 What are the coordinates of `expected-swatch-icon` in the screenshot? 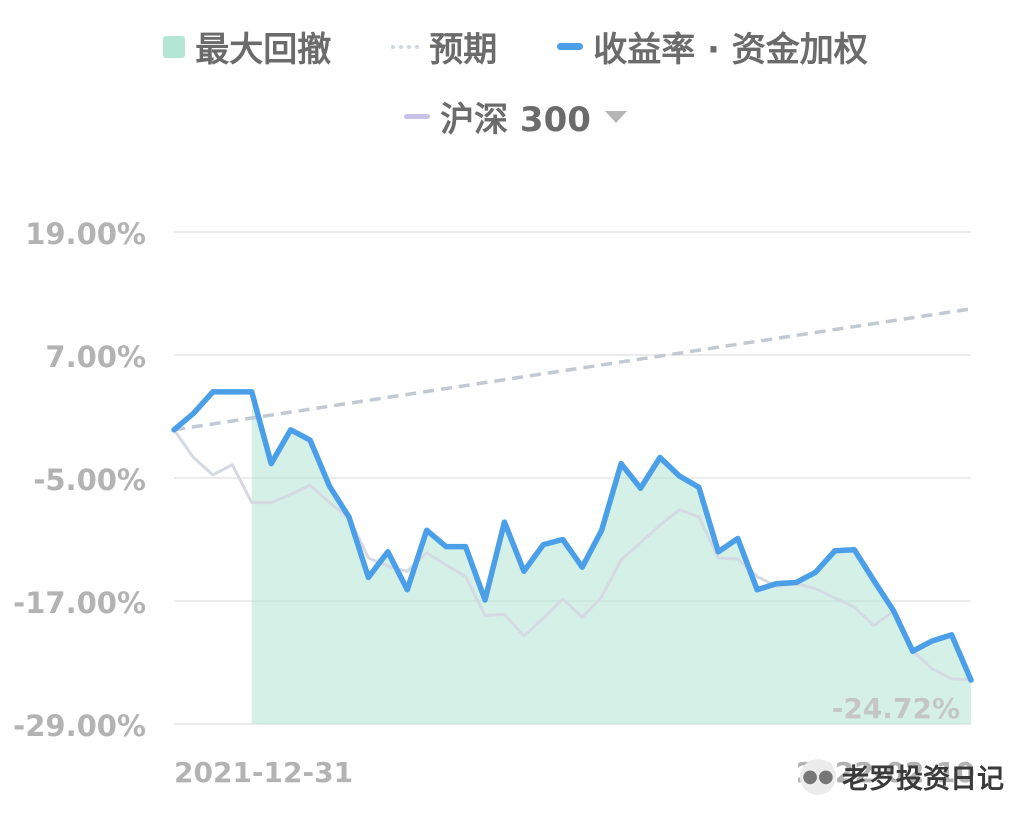 It's located at (405, 46).